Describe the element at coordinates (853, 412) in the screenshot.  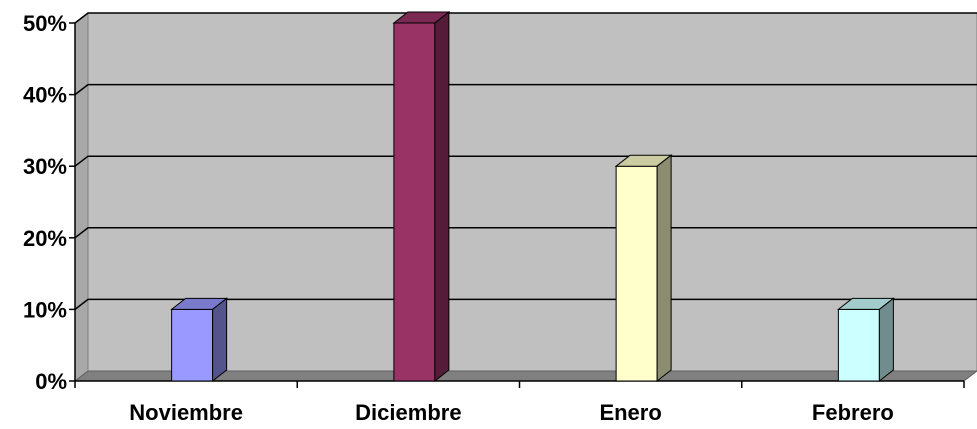
I see `x-category-label: Febrero` at that location.